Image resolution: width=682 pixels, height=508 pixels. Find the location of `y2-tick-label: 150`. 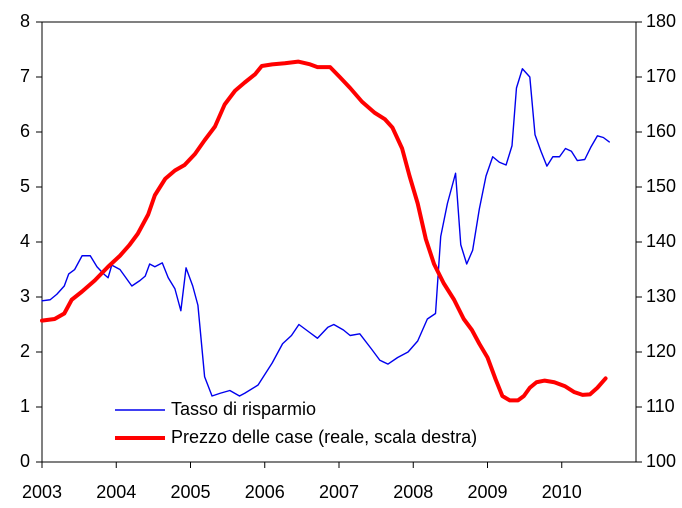

y2-tick-label: 150 is located at coordinates (661, 186).